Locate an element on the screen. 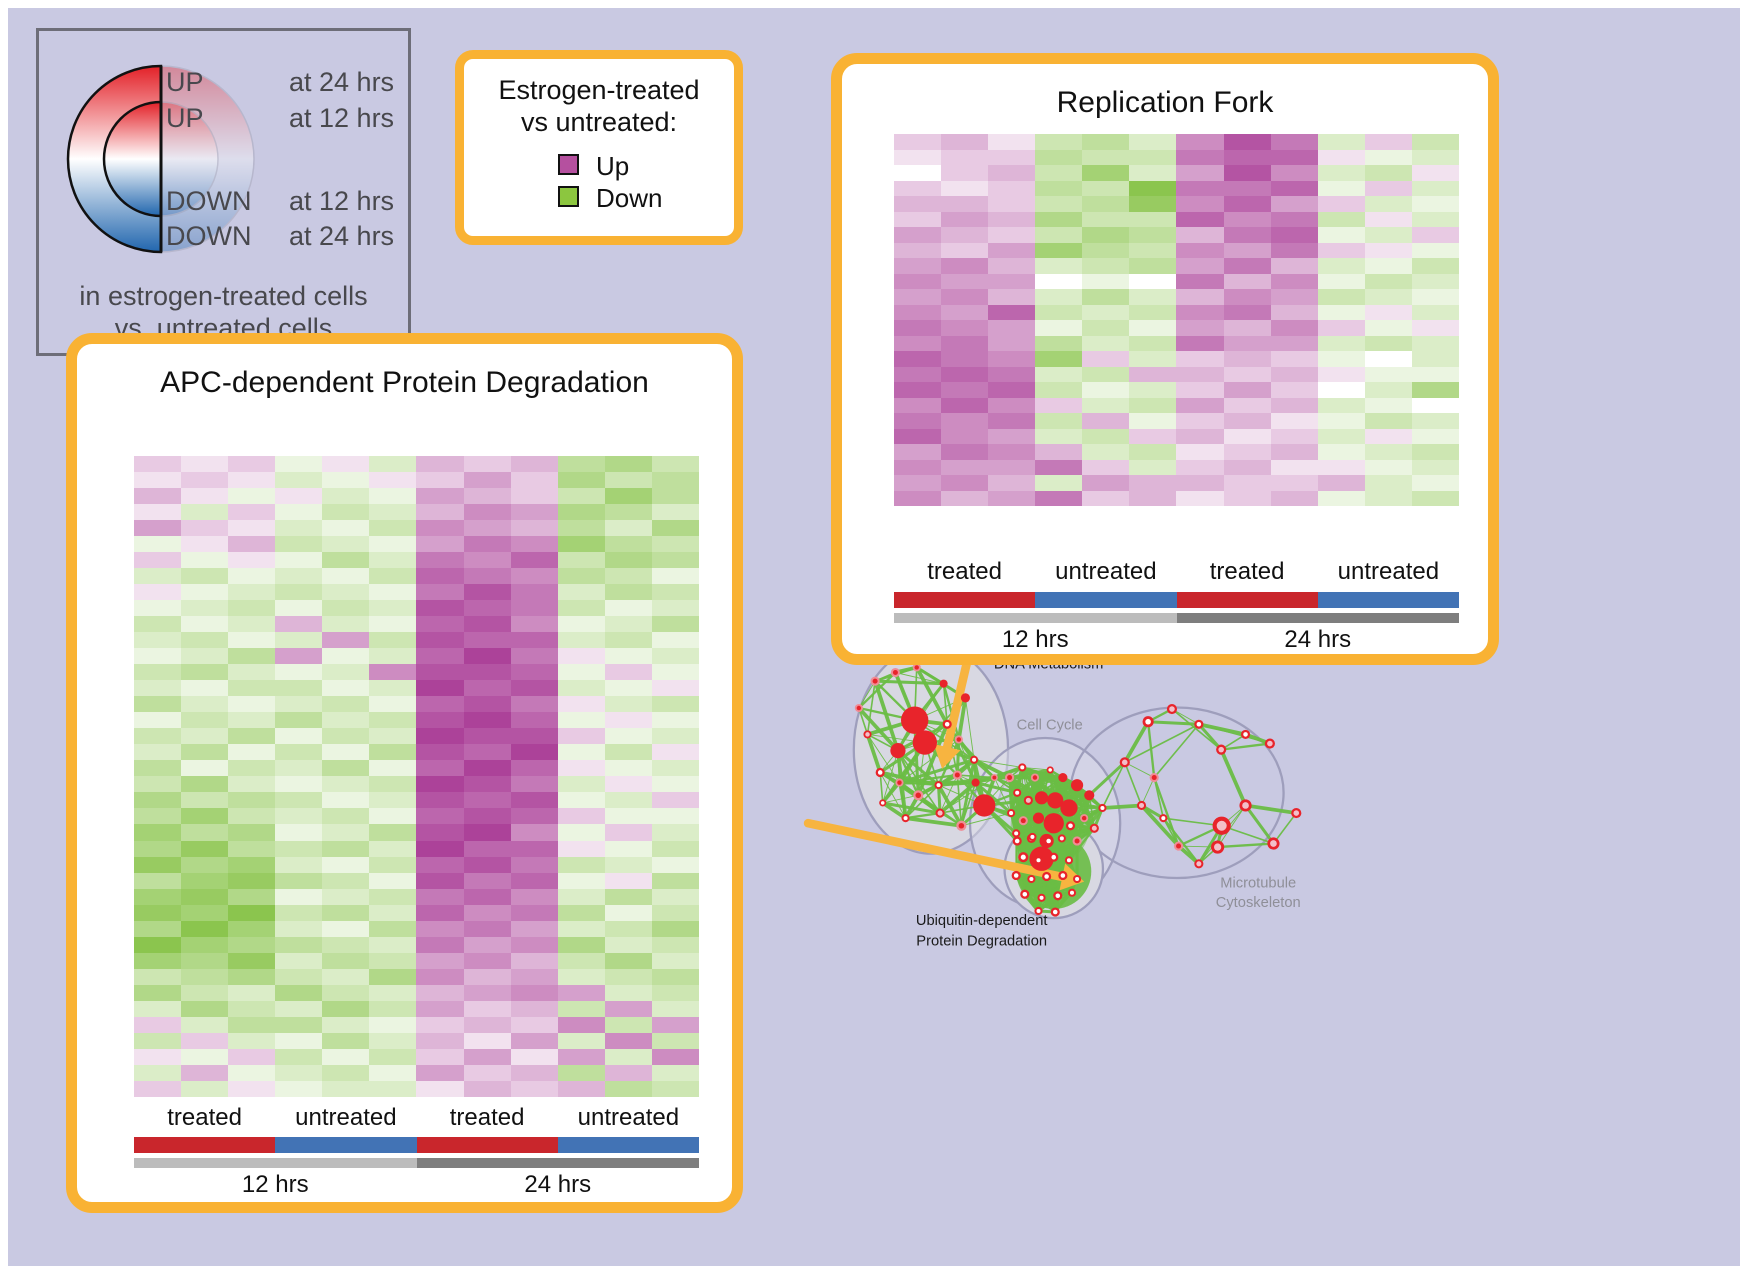 This screenshot has width=1750, height=1279. legend-down-12-time: at 12 hrs is located at coordinates (342, 201).